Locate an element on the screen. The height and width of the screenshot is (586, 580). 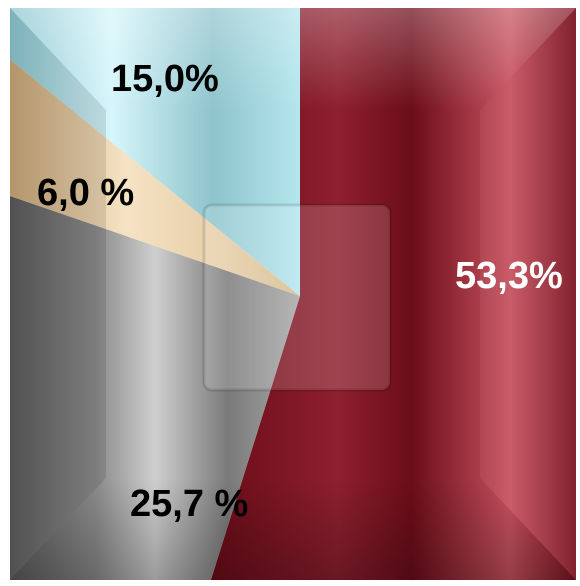
slice-label-25: 25,7 % is located at coordinates (189, 504).